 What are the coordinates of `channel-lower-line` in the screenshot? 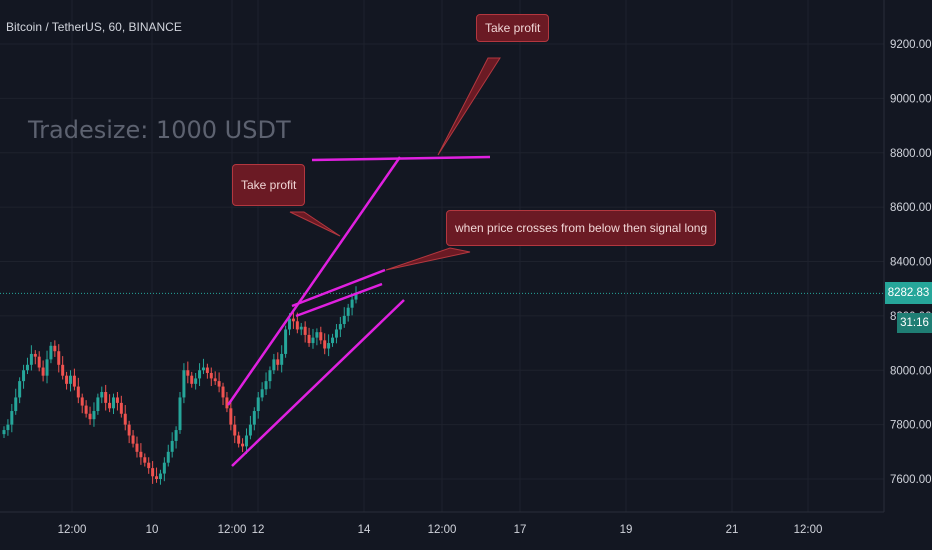 It's located at (318, 383).